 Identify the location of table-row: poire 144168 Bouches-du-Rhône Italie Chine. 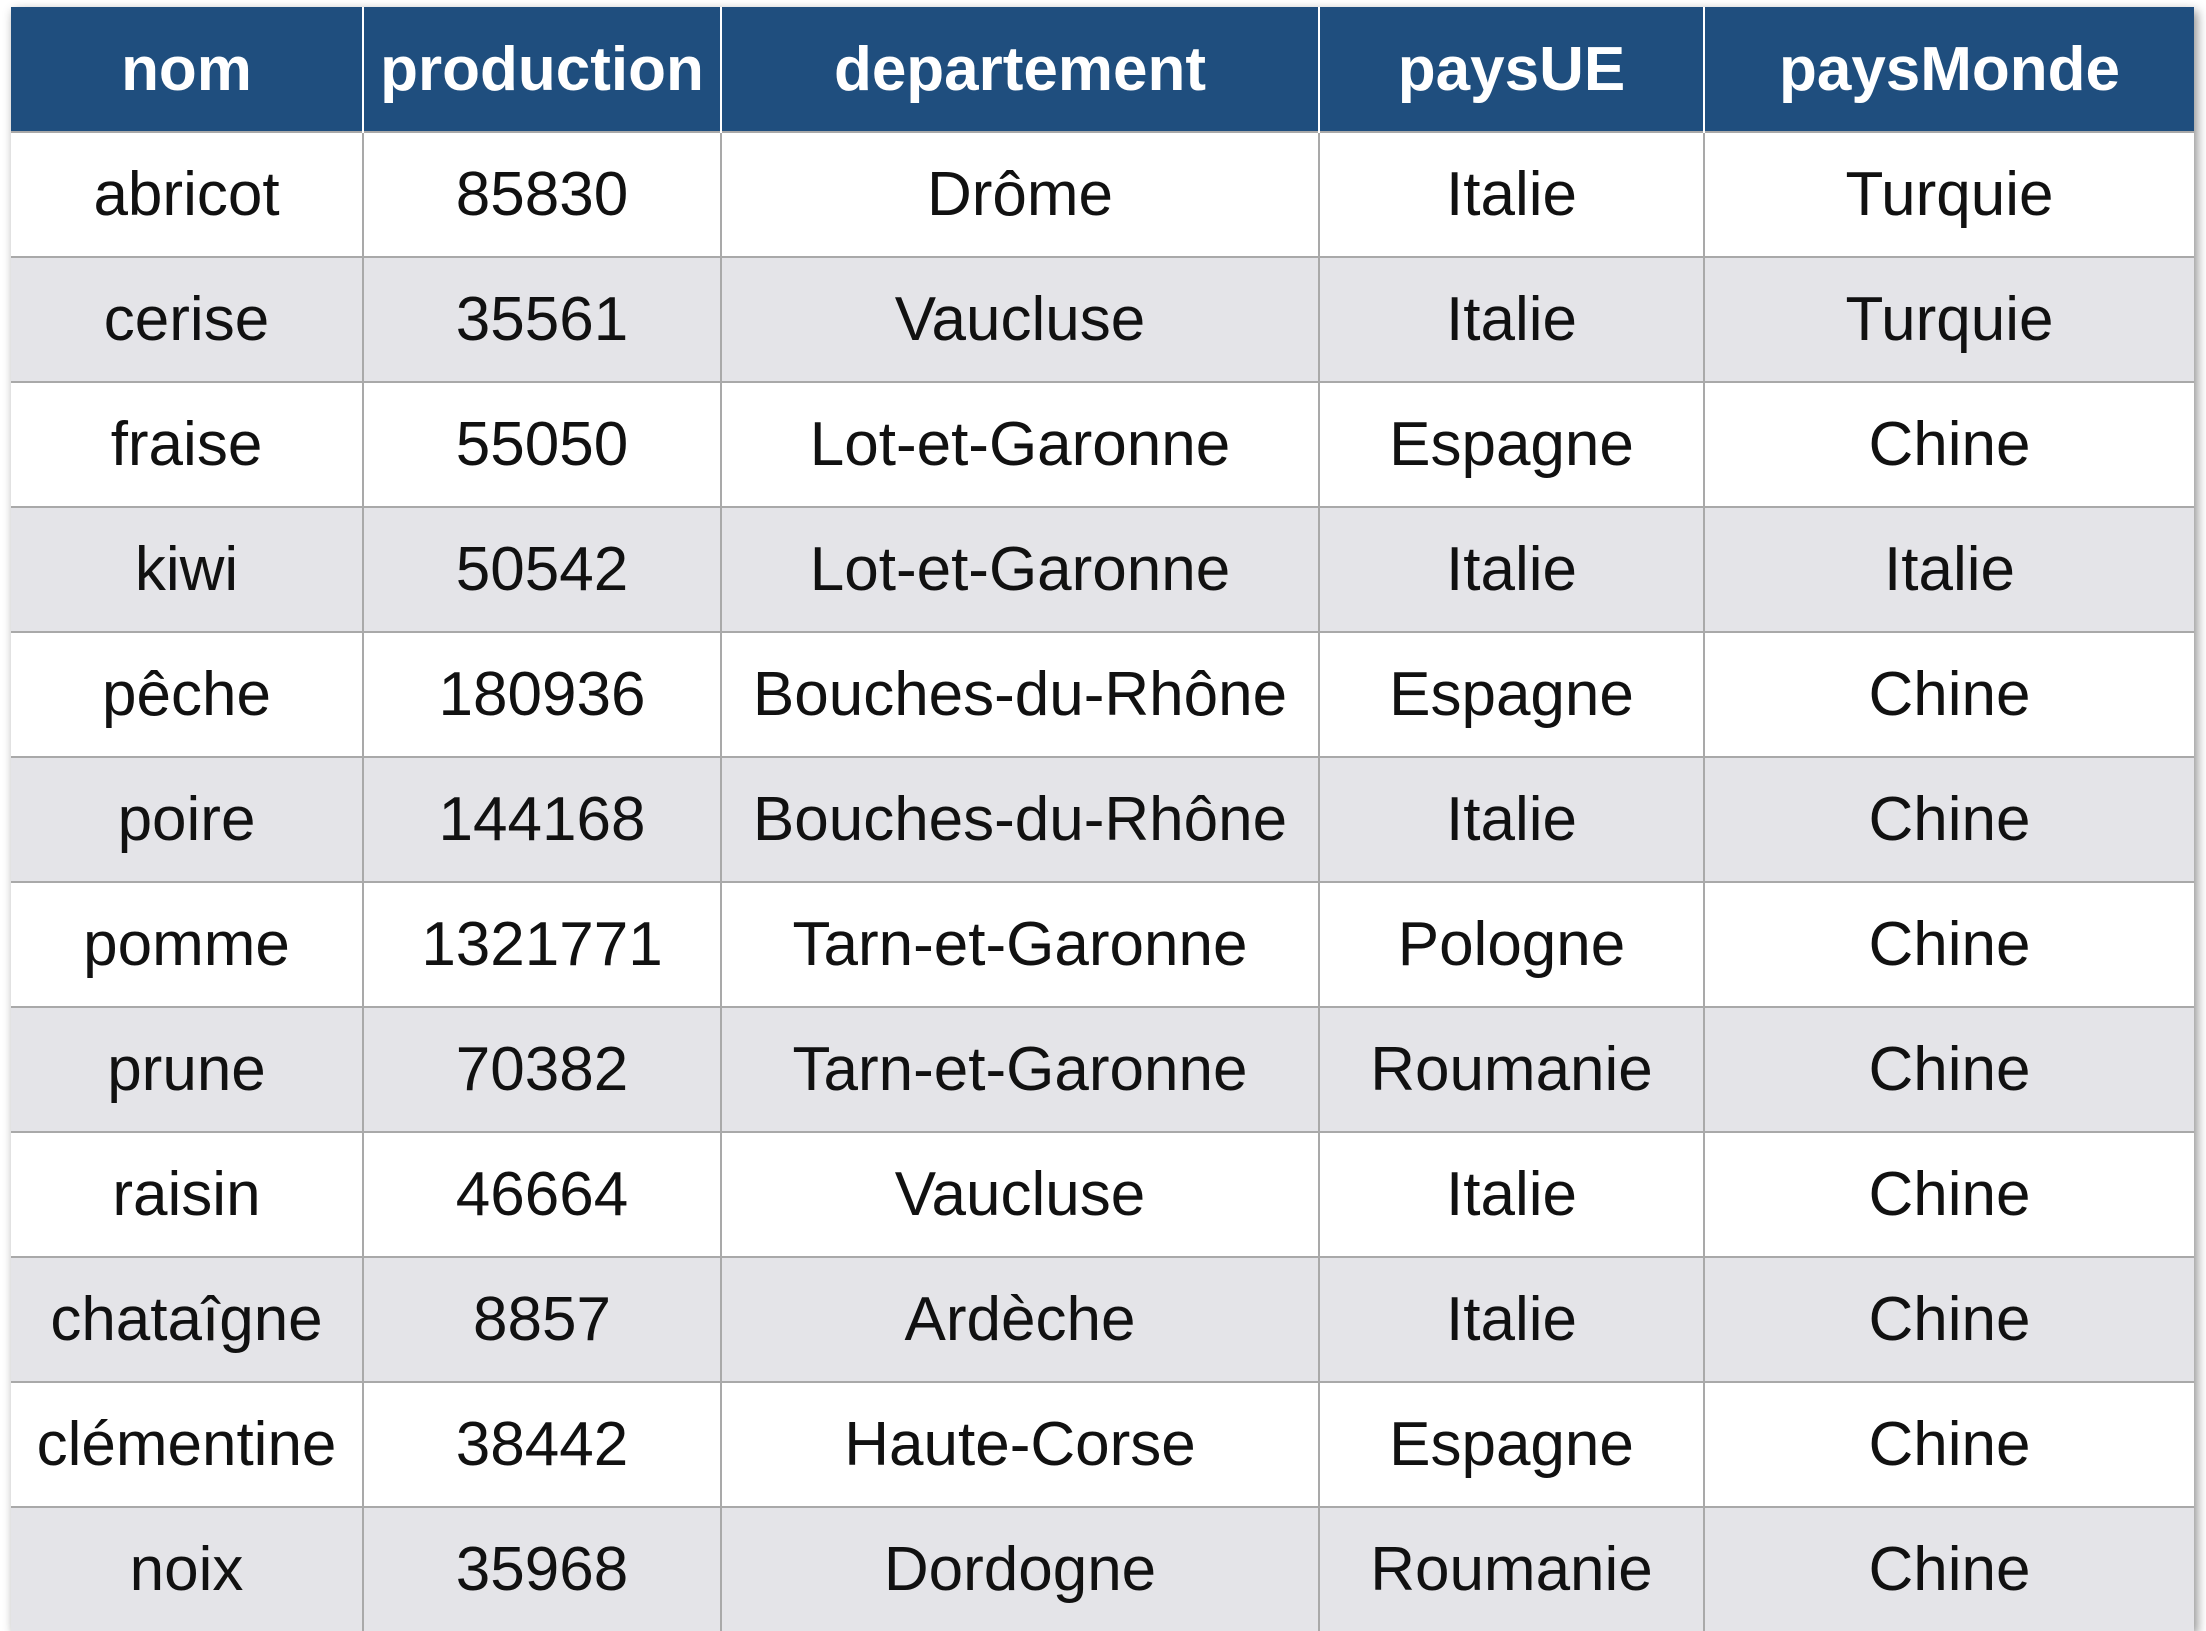
(1102, 819).